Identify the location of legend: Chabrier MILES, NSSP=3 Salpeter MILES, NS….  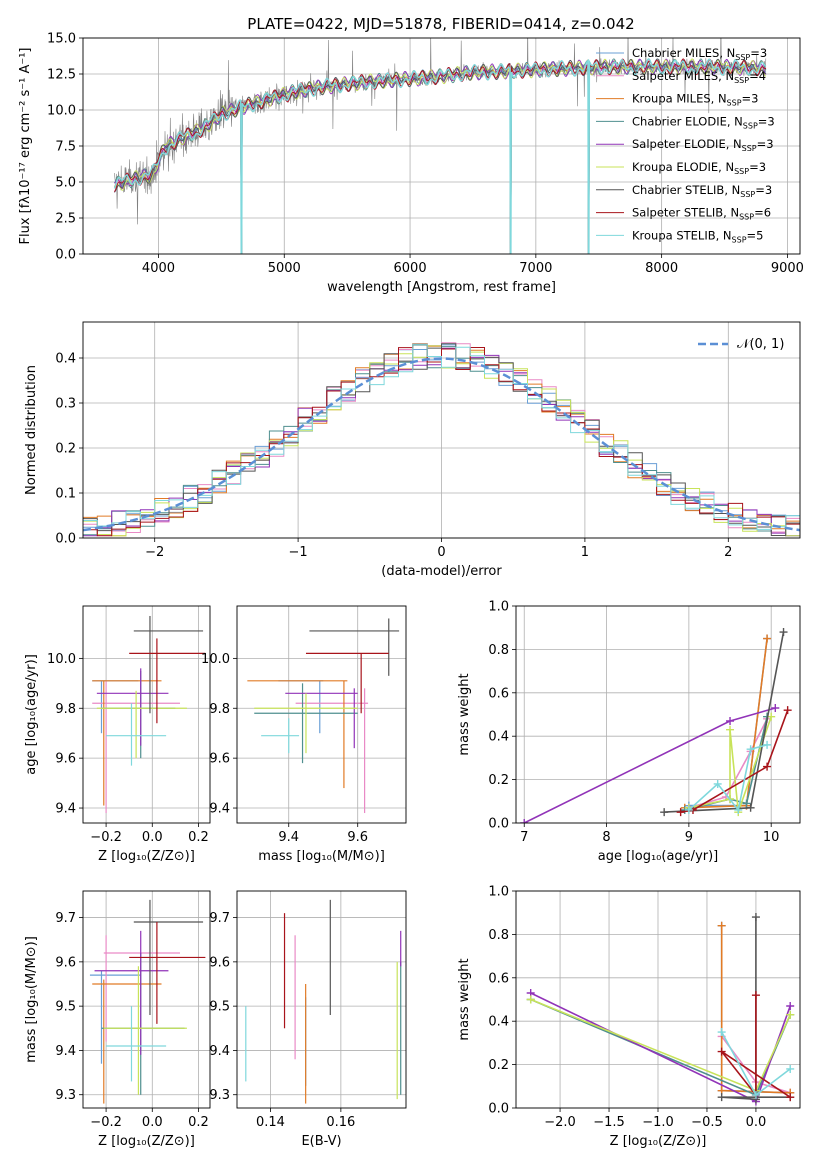
(685, 145).